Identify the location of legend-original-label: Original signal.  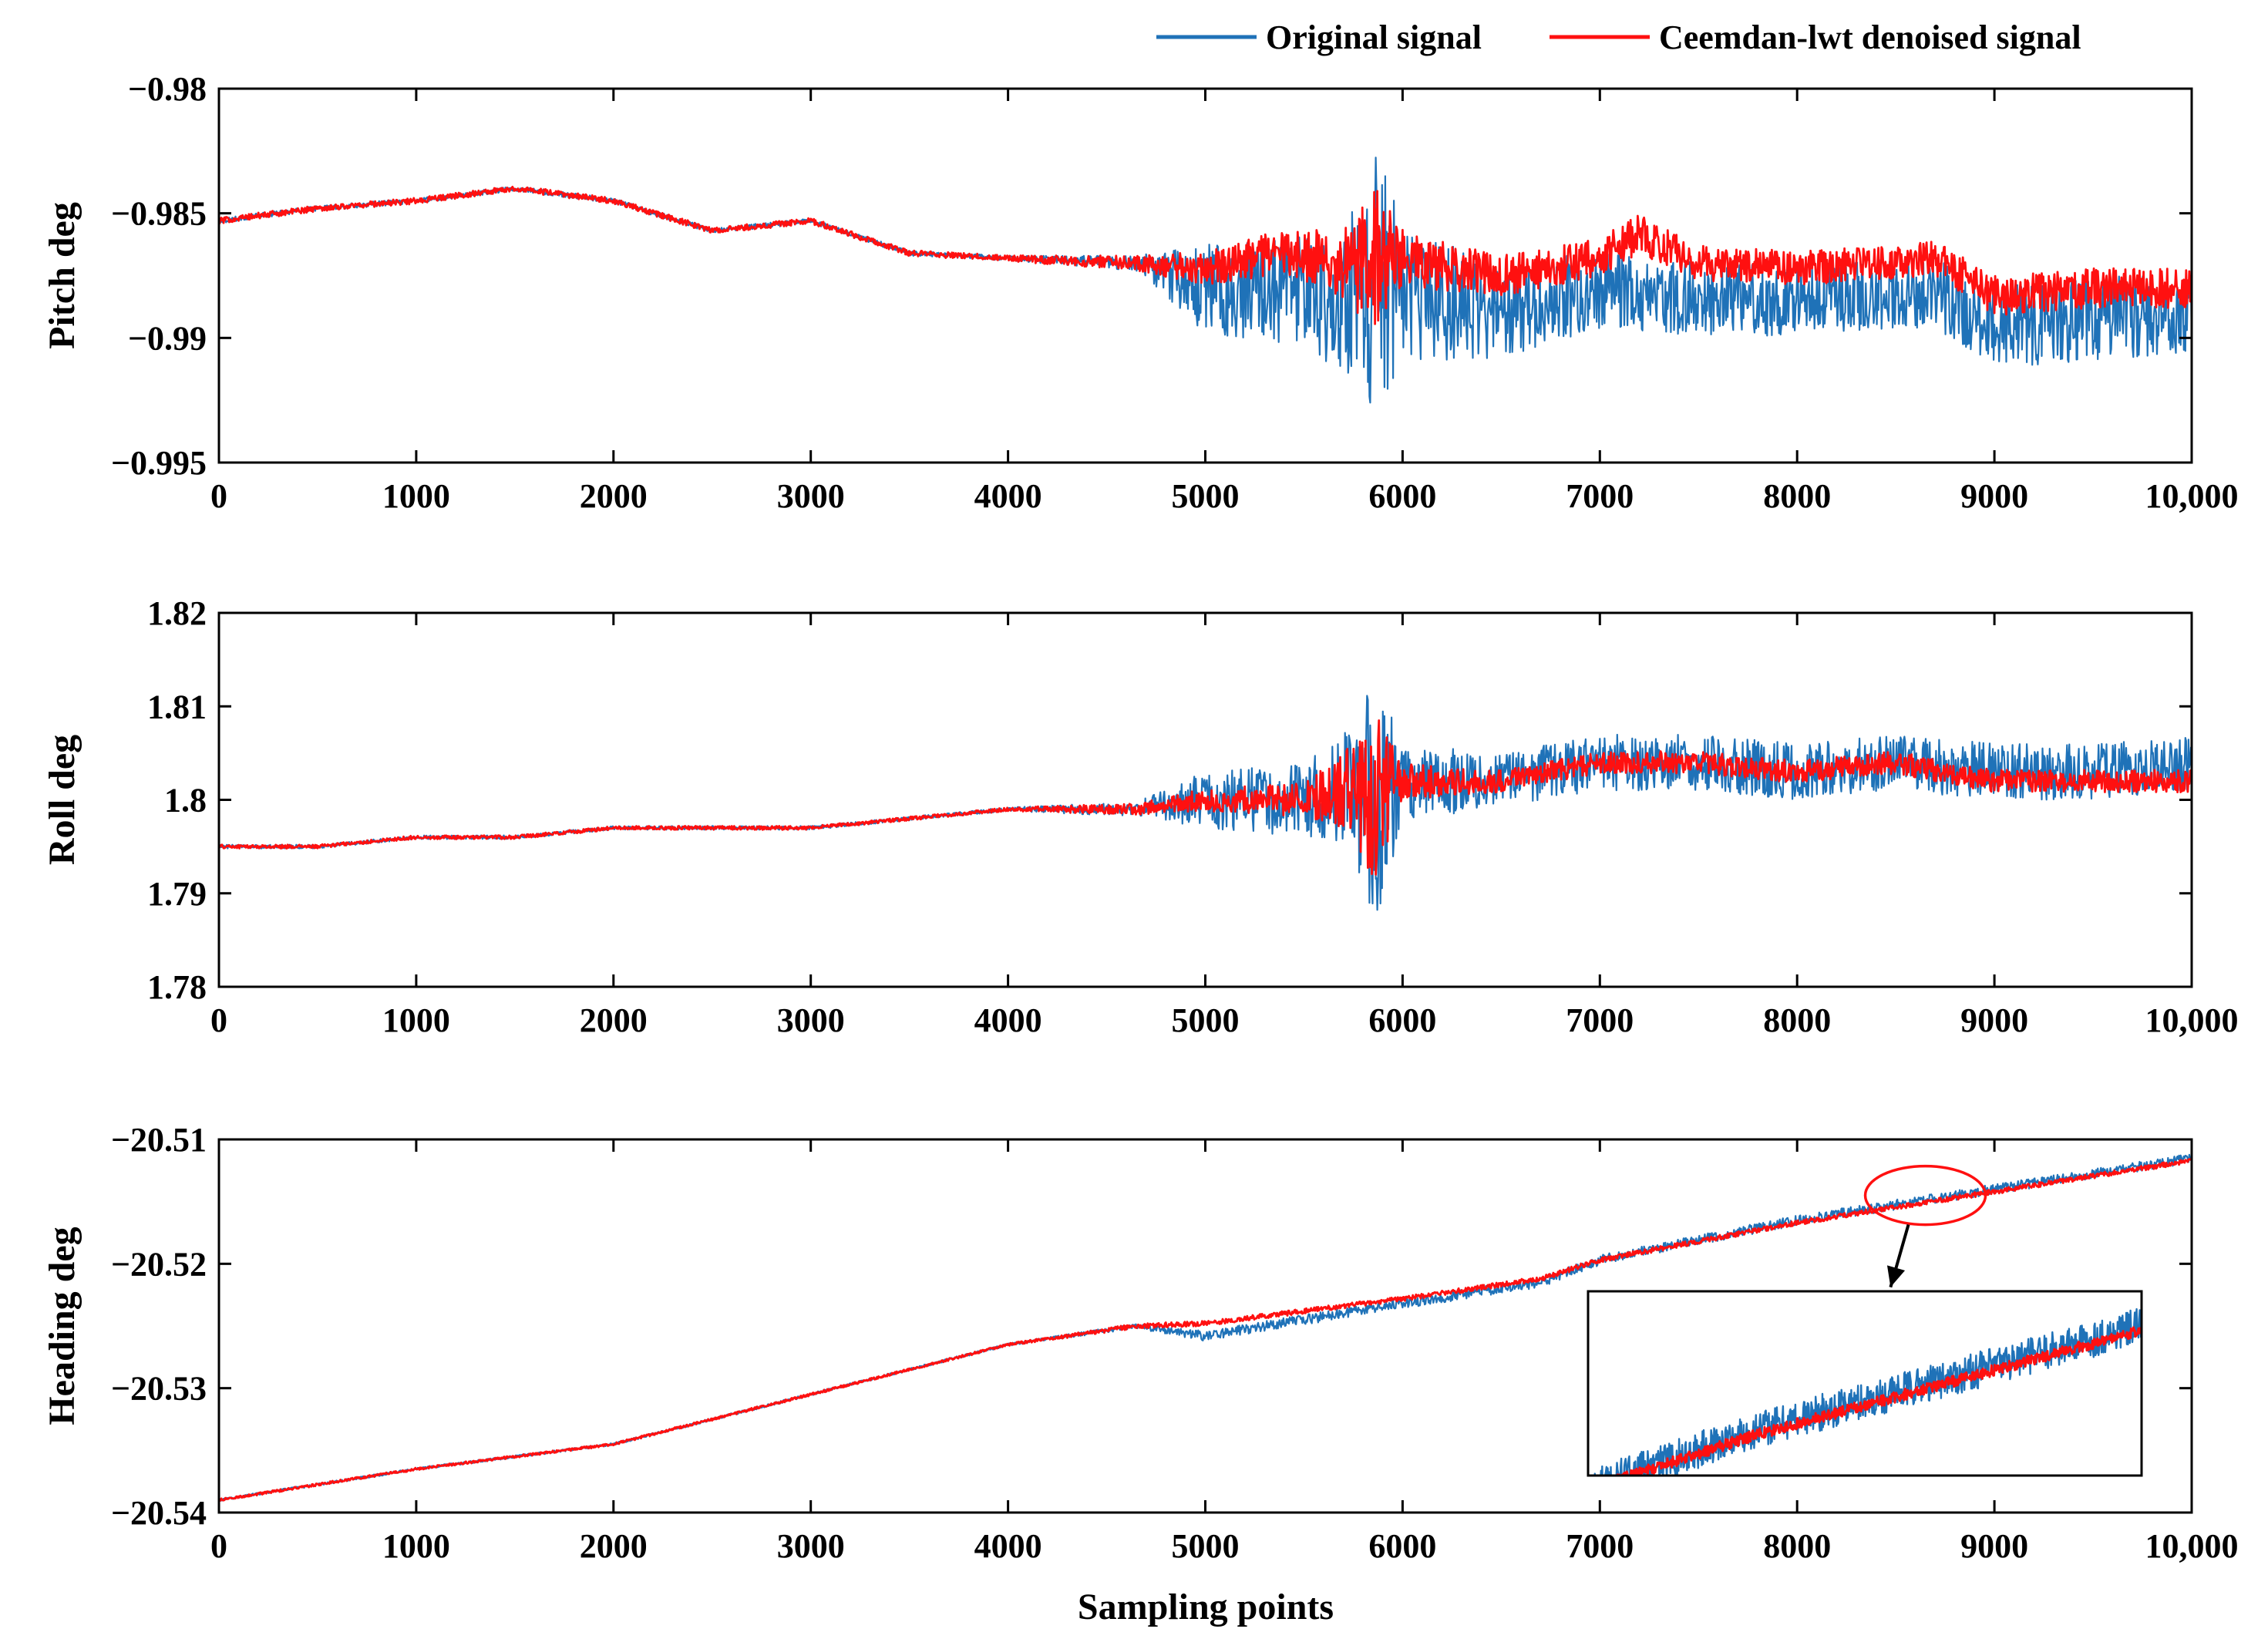
(1374, 37).